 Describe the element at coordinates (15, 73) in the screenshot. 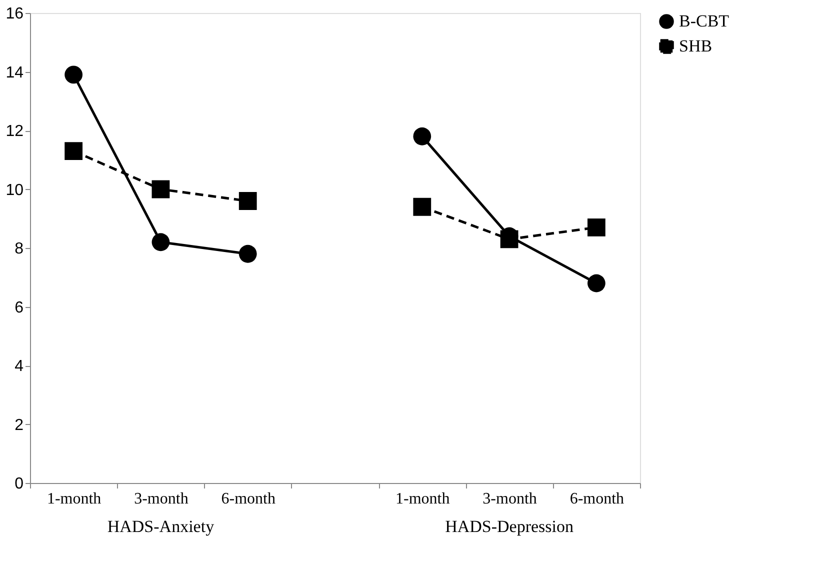

I see `y-tick-label: 14` at that location.